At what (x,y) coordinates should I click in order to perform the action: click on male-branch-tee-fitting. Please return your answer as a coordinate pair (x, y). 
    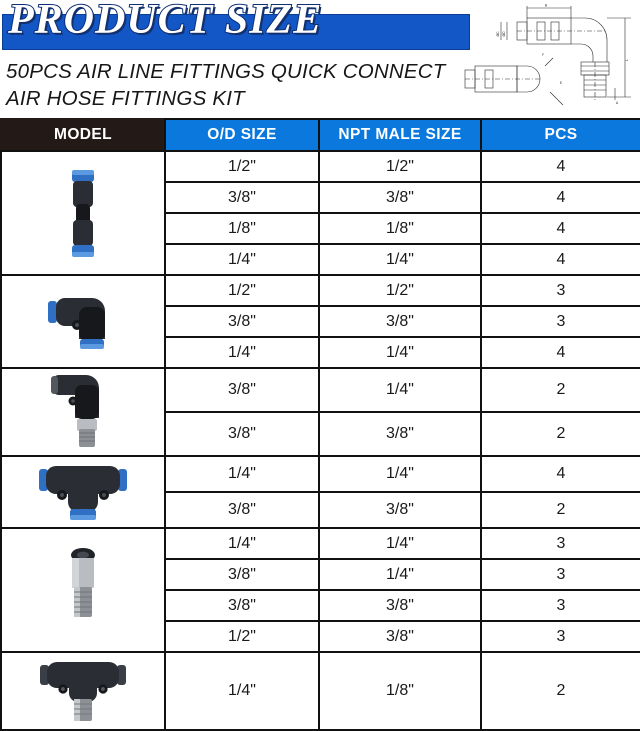
    Looking at the image, I should click on (83, 691).